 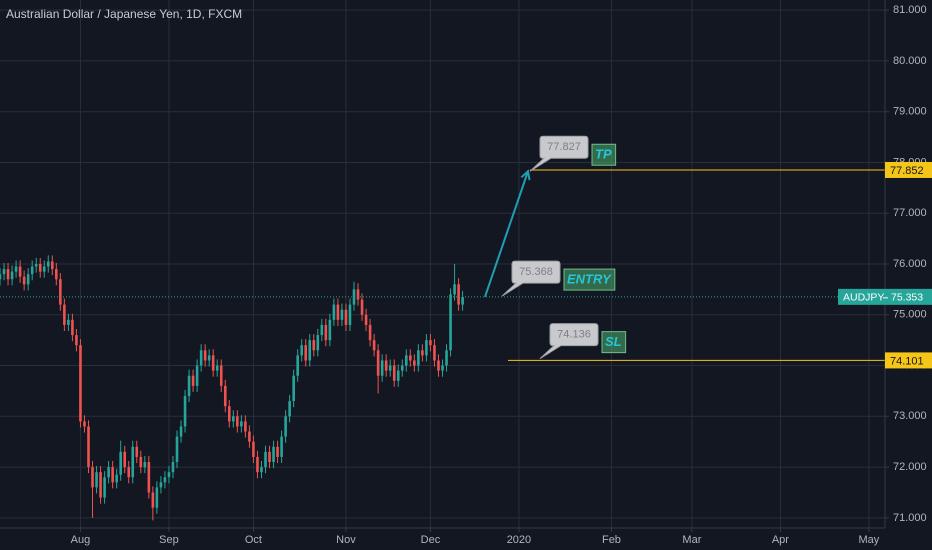 I want to click on callout-price: 75.368, so click(x=536, y=272).